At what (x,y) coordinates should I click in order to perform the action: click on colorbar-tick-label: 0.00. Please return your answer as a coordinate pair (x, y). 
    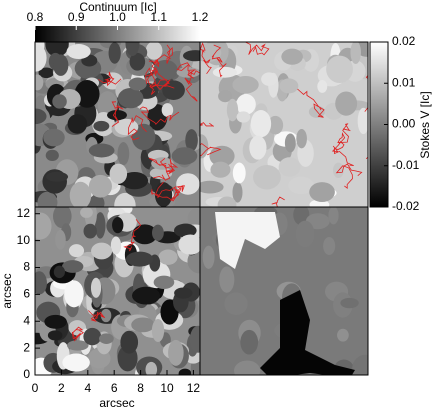
    Looking at the image, I should click on (404, 124).